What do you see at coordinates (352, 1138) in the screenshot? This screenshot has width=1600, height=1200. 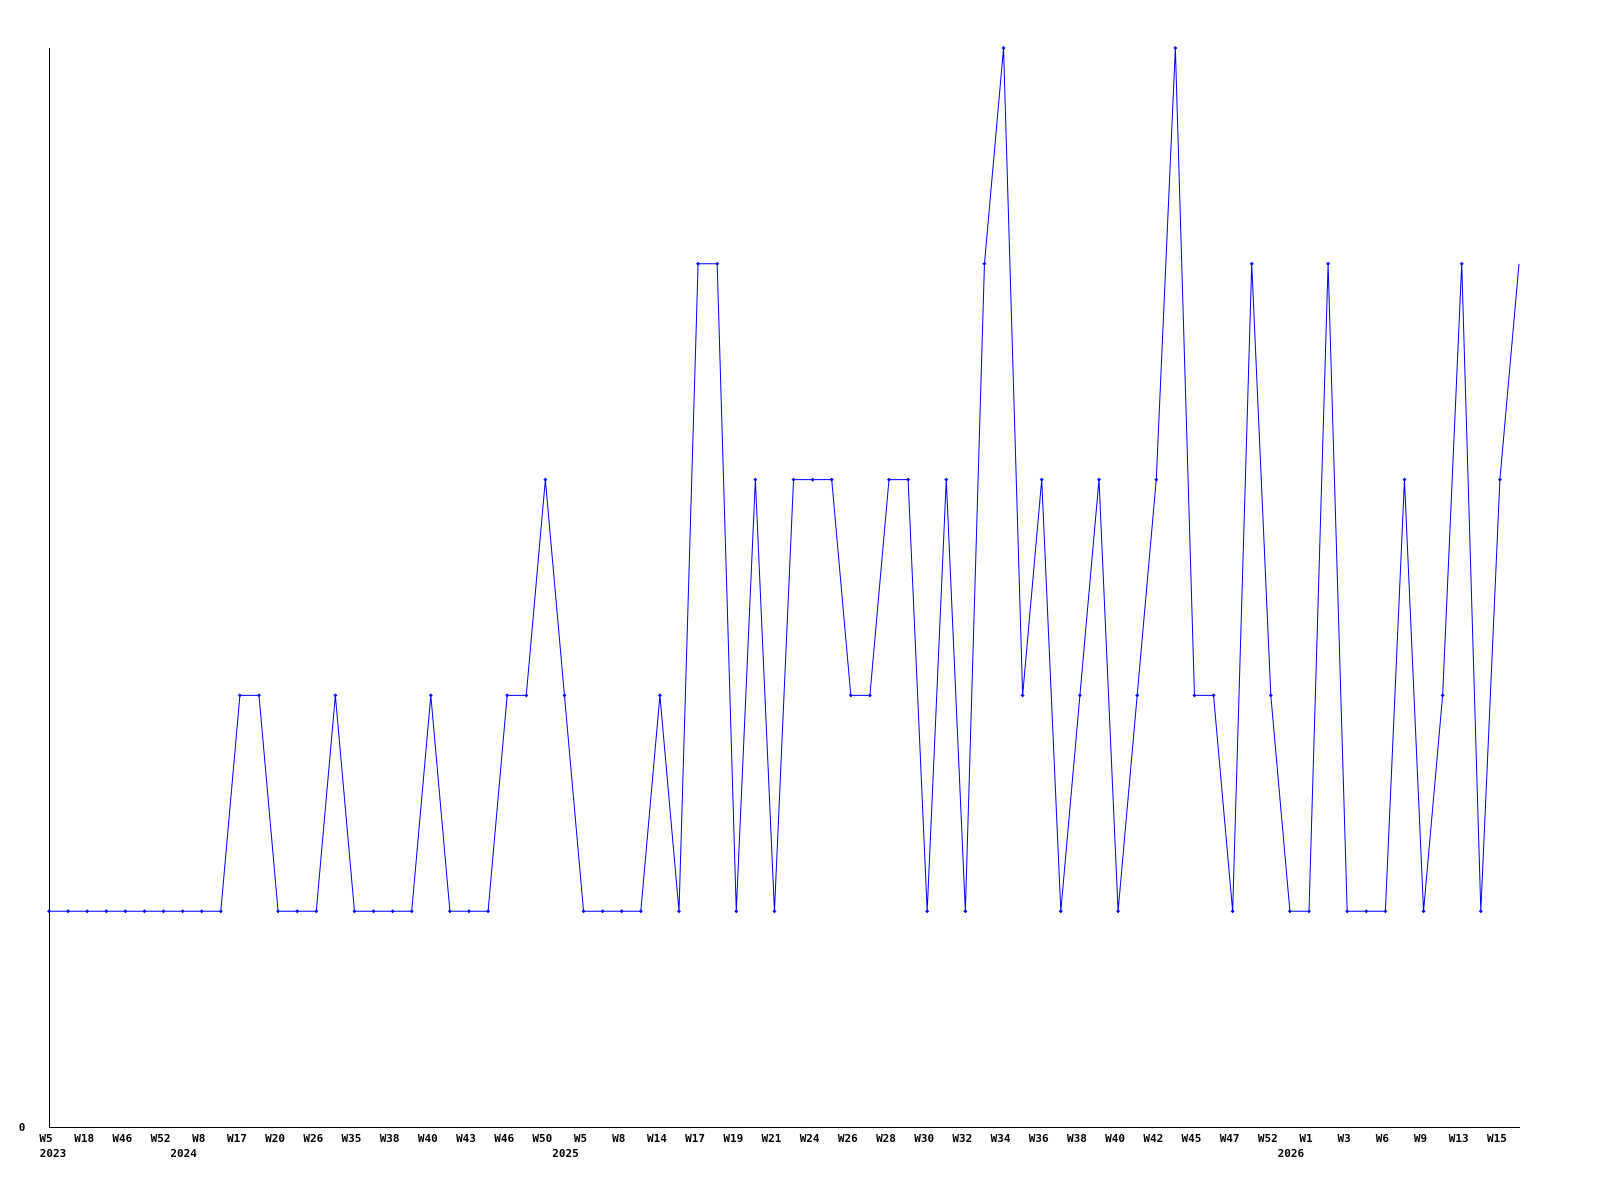 I see `x-tick-label: W35` at bounding box center [352, 1138].